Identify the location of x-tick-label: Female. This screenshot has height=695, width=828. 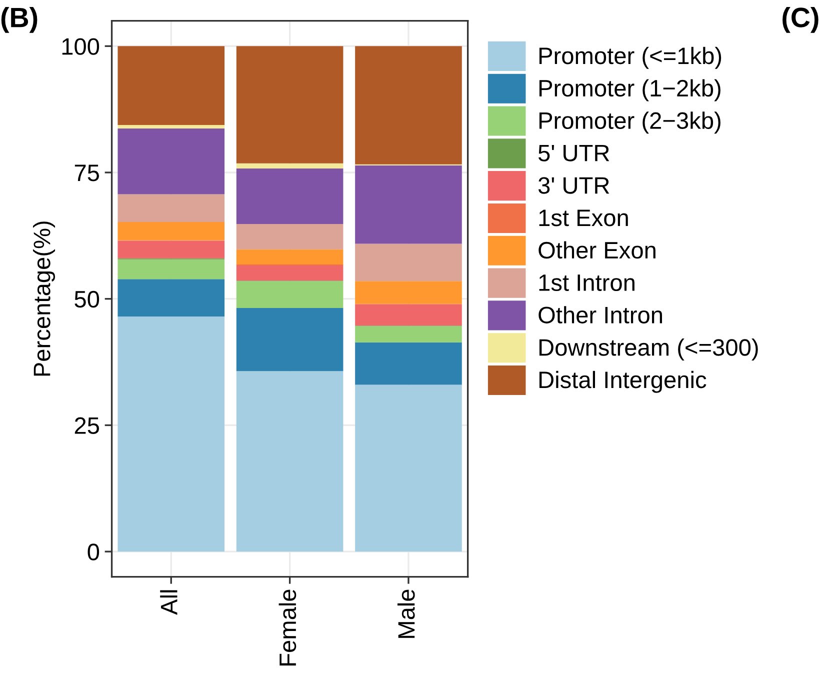
(287, 628).